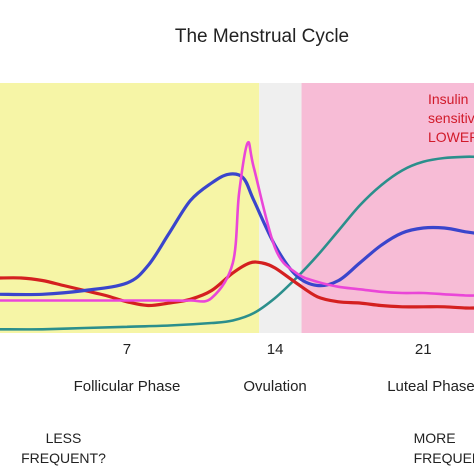  What do you see at coordinates (430, 386) in the screenshot?
I see `phase-label: Luteal Phase` at bounding box center [430, 386].